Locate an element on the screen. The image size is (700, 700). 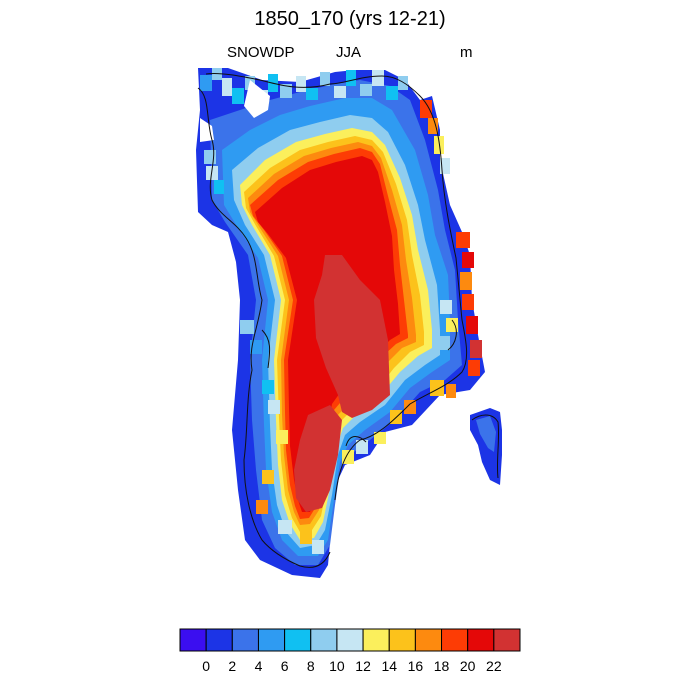
colorbar-tick-label: 10 is located at coordinates (337, 666).